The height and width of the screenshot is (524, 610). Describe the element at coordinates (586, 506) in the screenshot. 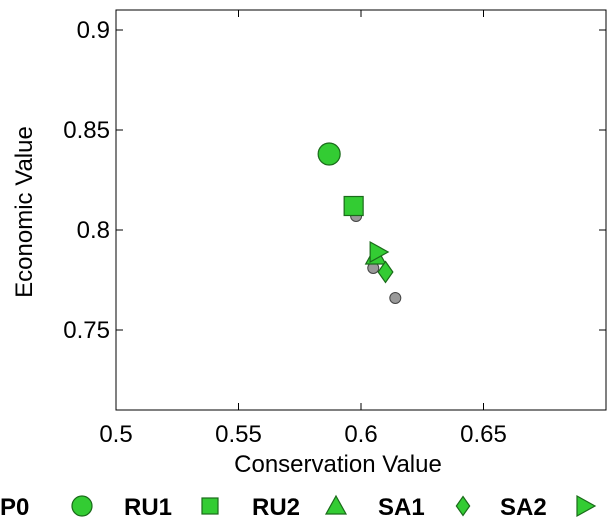

I see `legend-marker-sa2` at that location.